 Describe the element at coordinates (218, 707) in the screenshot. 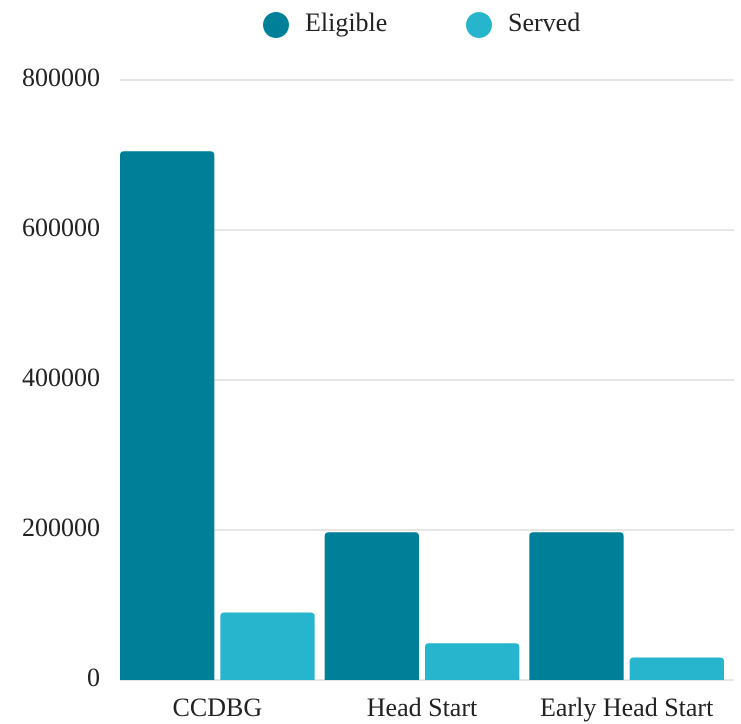

I see `x-tick-label: CCDBG` at that location.